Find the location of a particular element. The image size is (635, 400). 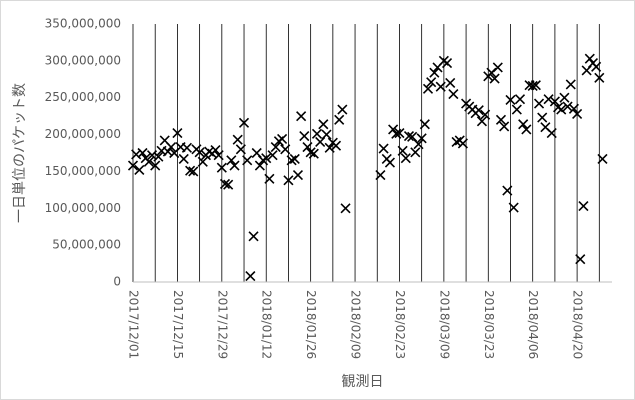

x-tick-label: 2018/01/26 is located at coordinates (311, 324).